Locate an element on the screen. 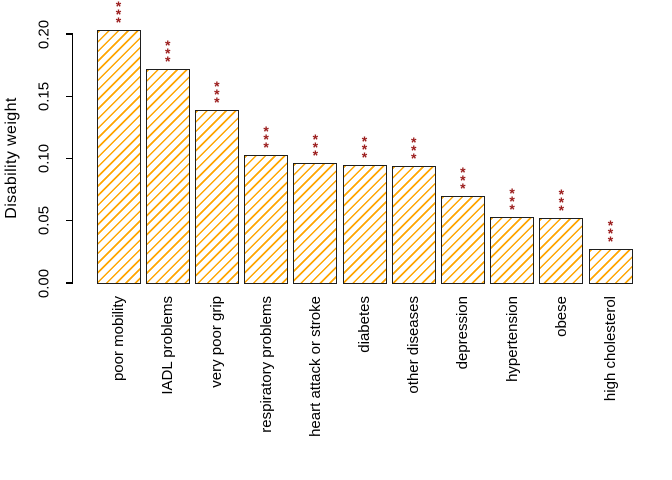 Image resolution: width=672 pixels, height=480 pixels. x-tick-label: high cholesterol is located at coordinates (610, 349).